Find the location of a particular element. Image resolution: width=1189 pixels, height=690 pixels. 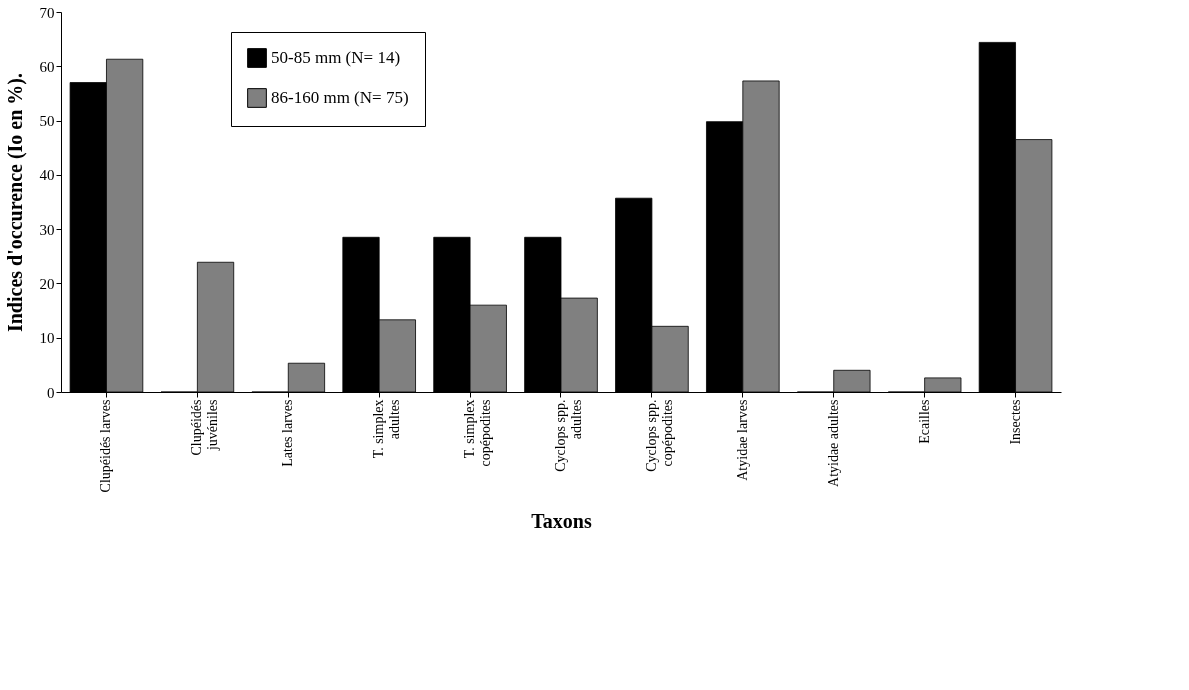

x-tick-label: Clupéidés larves is located at coordinates (106, 446).